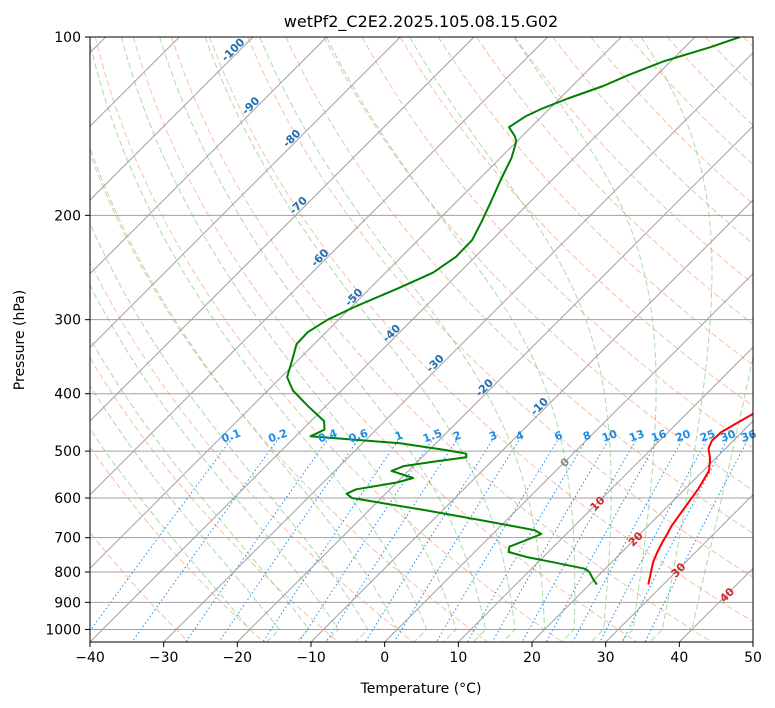 This screenshot has height=708, width=775. Describe the element at coordinates (67, 216) in the screenshot. I see `y-tick-label: 200` at that location.